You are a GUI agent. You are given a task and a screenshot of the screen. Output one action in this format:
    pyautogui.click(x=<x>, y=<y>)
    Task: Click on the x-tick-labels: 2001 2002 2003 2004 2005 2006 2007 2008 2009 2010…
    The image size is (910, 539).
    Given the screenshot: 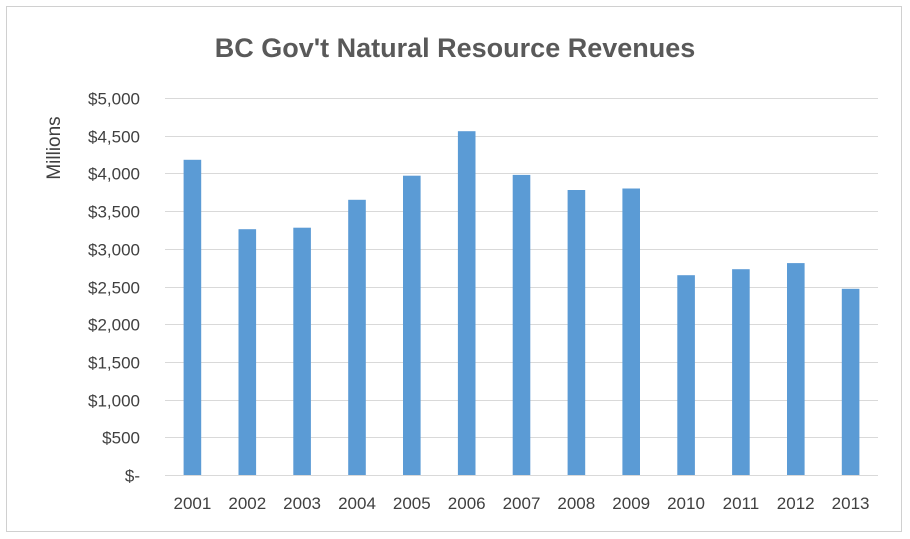 What is the action you would take?
    pyautogui.click(x=521, y=503)
    